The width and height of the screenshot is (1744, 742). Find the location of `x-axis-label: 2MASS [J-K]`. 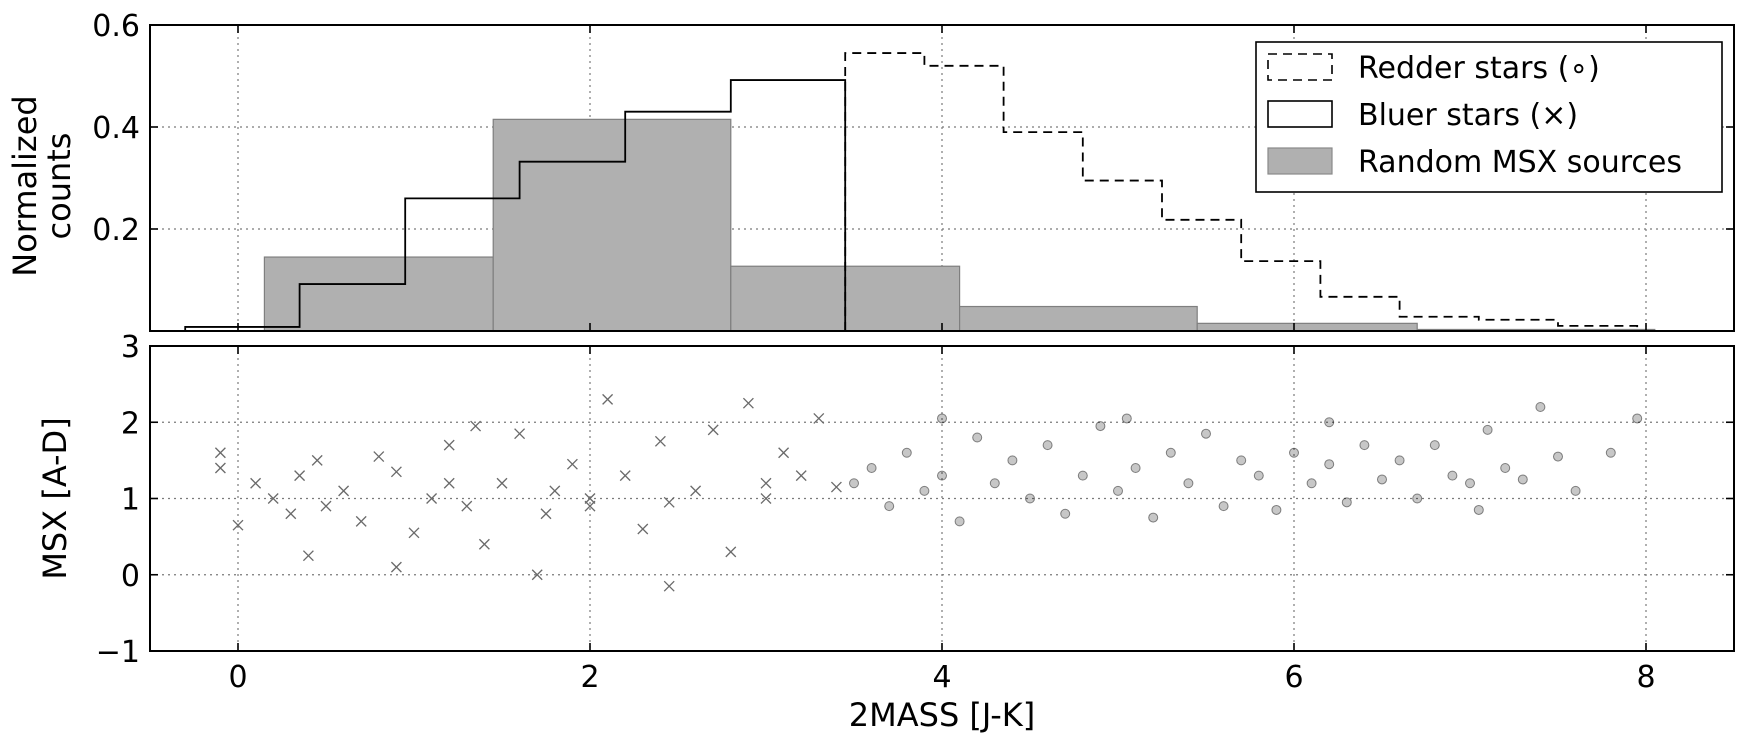

x-axis-label: 2MASS [J-K] is located at coordinates (942, 715).